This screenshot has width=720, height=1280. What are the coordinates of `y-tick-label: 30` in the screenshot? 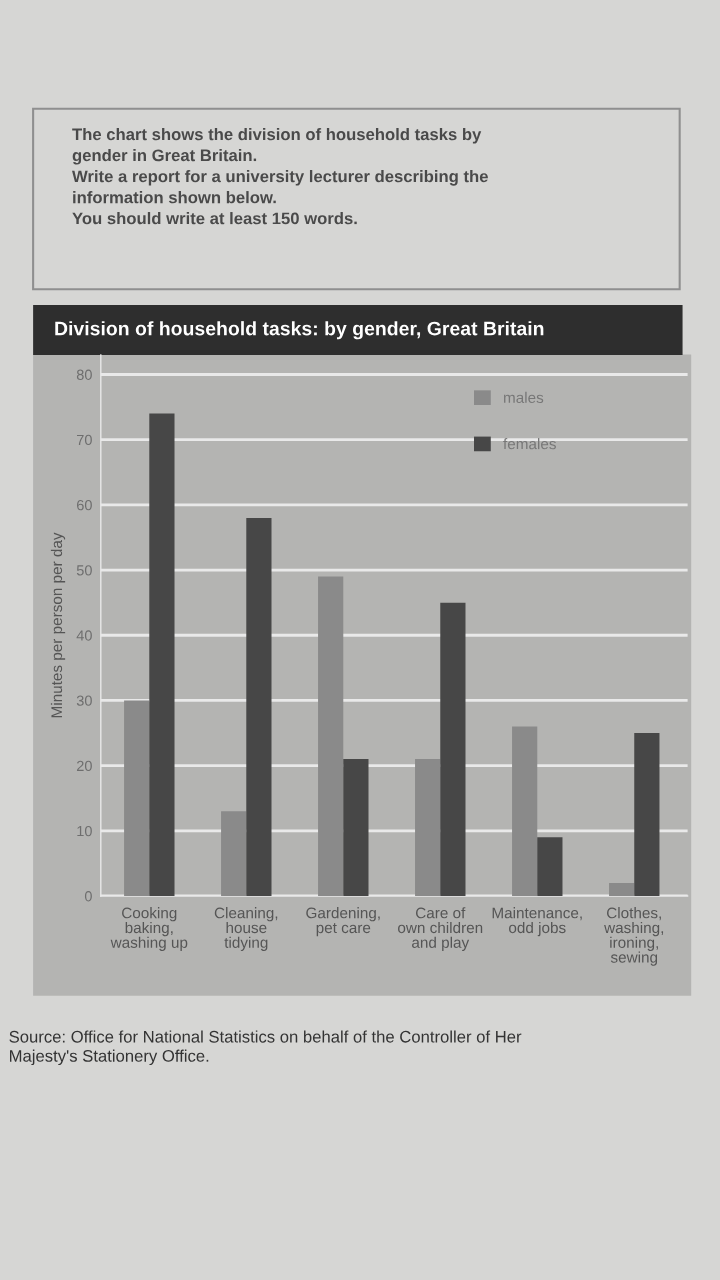 It's located at (84, 700).